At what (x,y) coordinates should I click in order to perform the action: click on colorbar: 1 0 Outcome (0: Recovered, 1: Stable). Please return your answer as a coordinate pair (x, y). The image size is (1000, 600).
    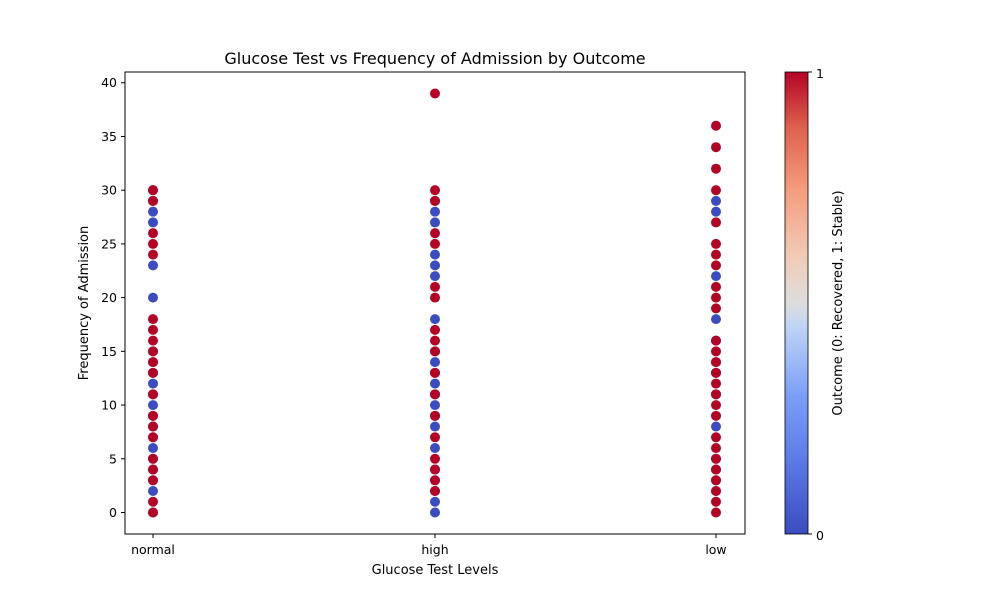
    Looking at the image, I should click on (815, 304).